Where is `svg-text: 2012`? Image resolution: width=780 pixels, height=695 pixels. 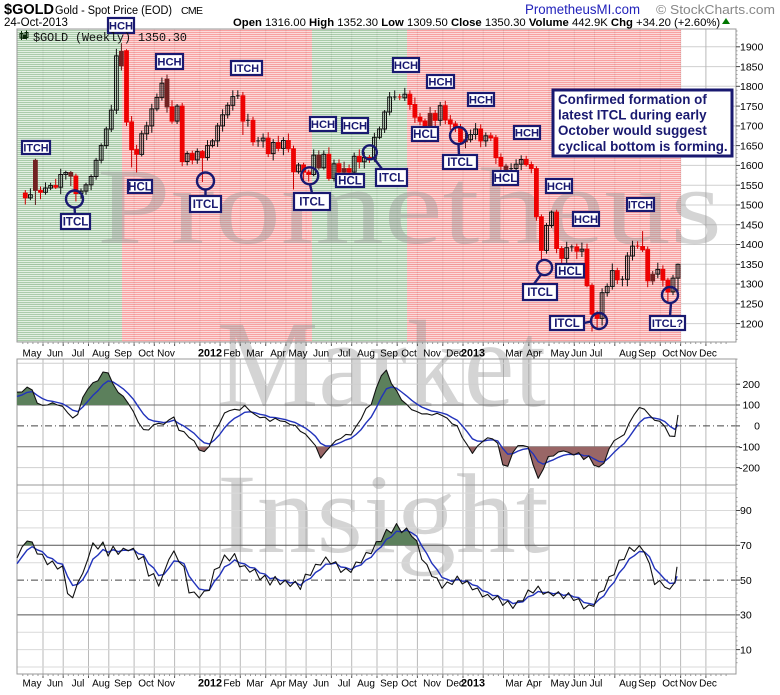 svg-text: 2012 is located at coordinates (210, 684).